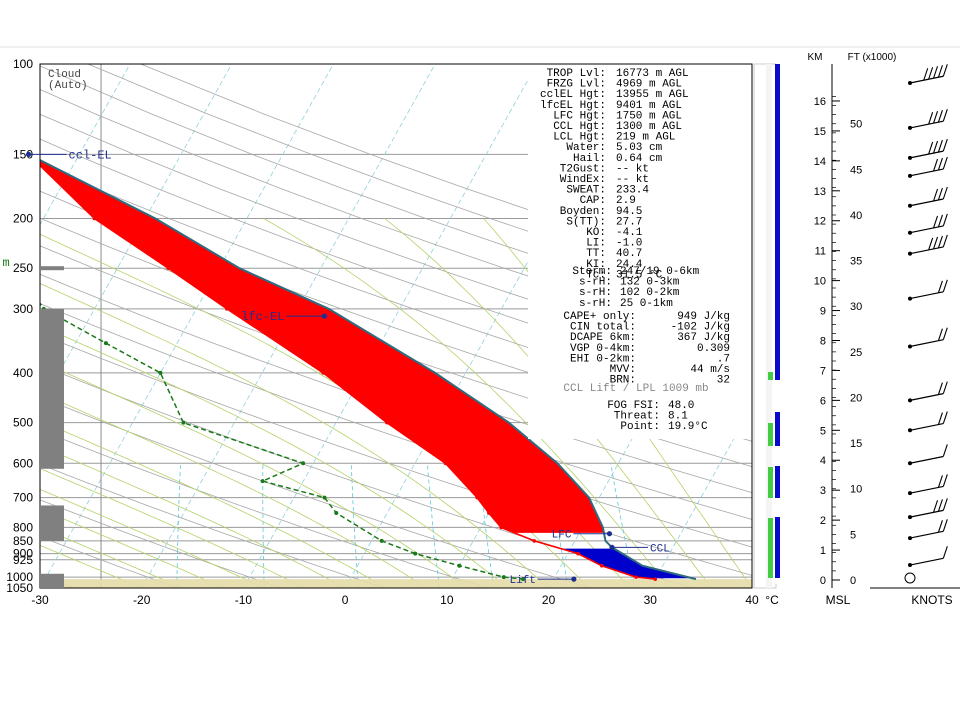  Describe the element at coordinates (637, 417) in the screenshot. I see `fog-label: Threat:` at that location.